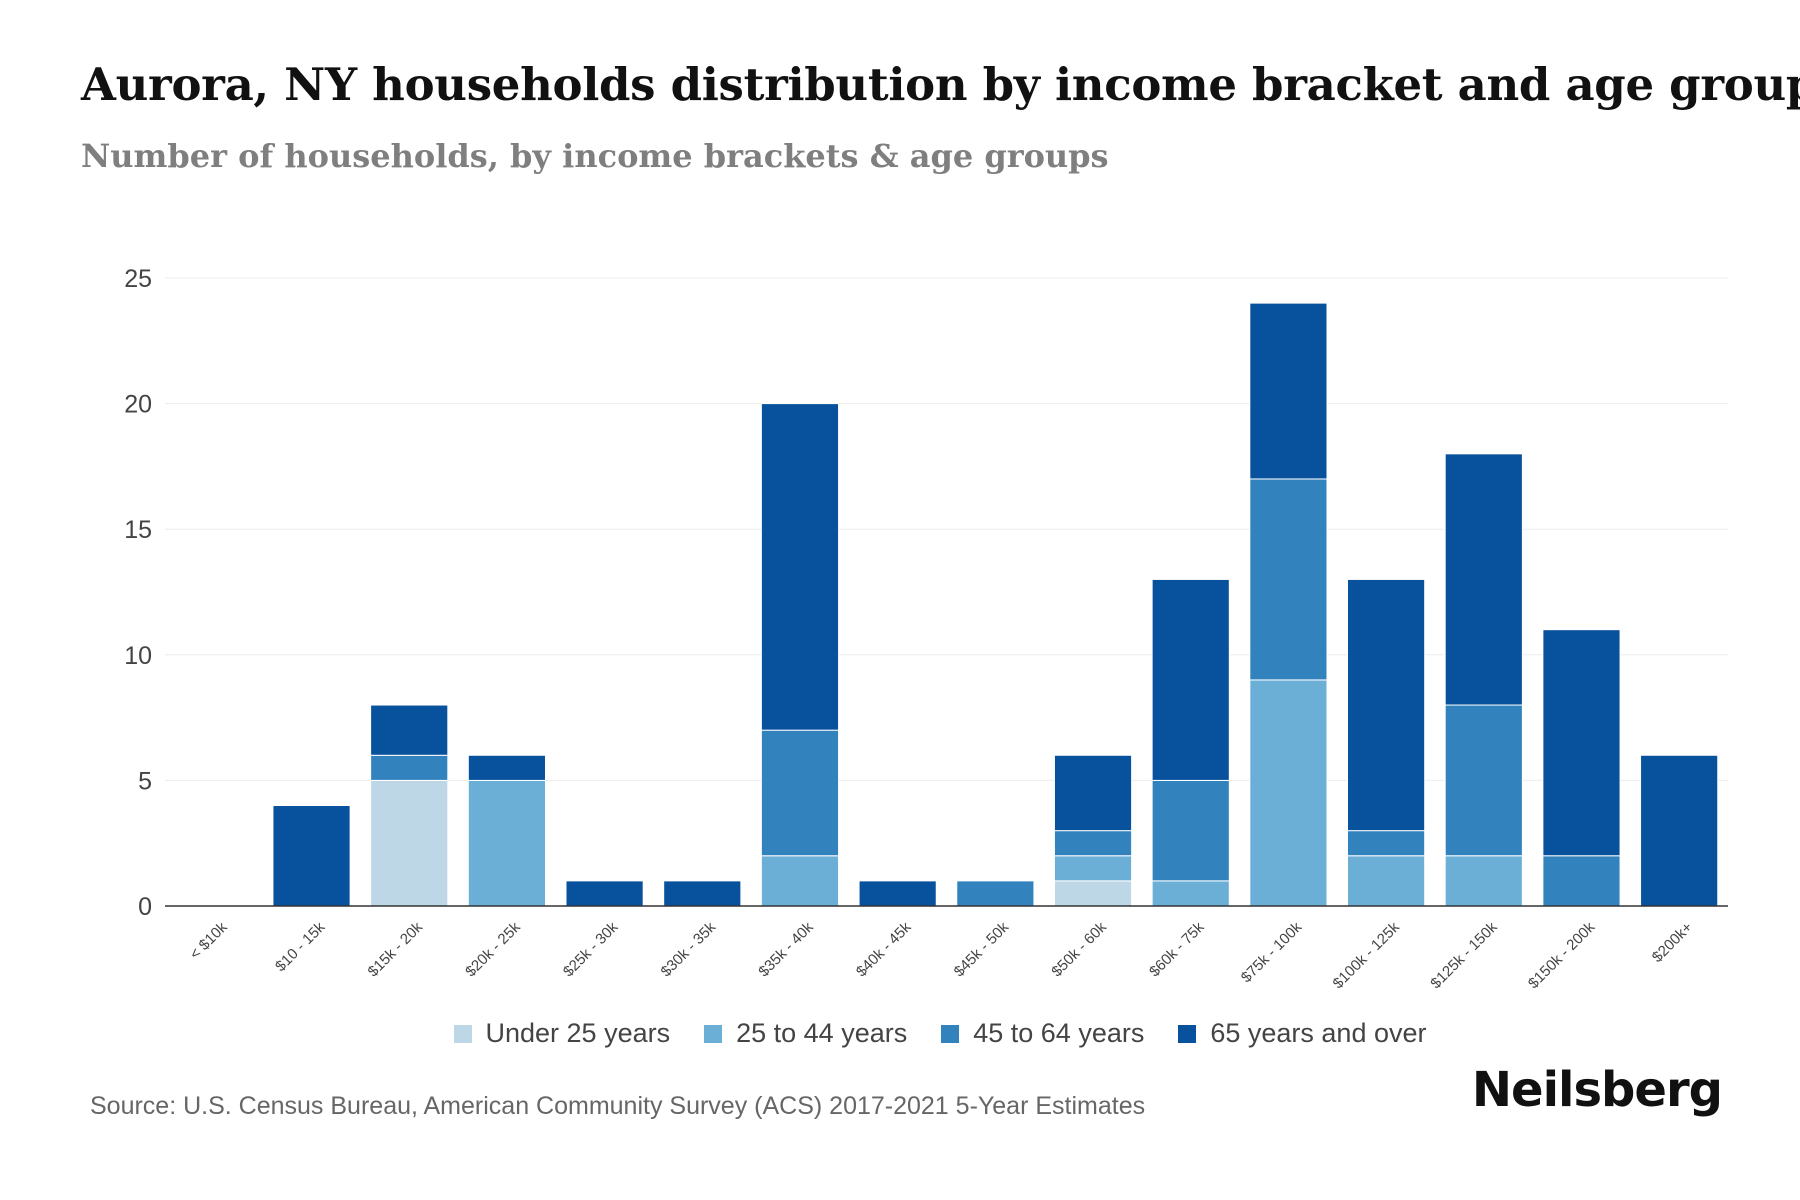 The width and height of the screenshot is (1800, 1200). Describe the element at coordinates (1272, 952) in the screenshot. I see `x-tick-label: $75k - 100k` at that location.